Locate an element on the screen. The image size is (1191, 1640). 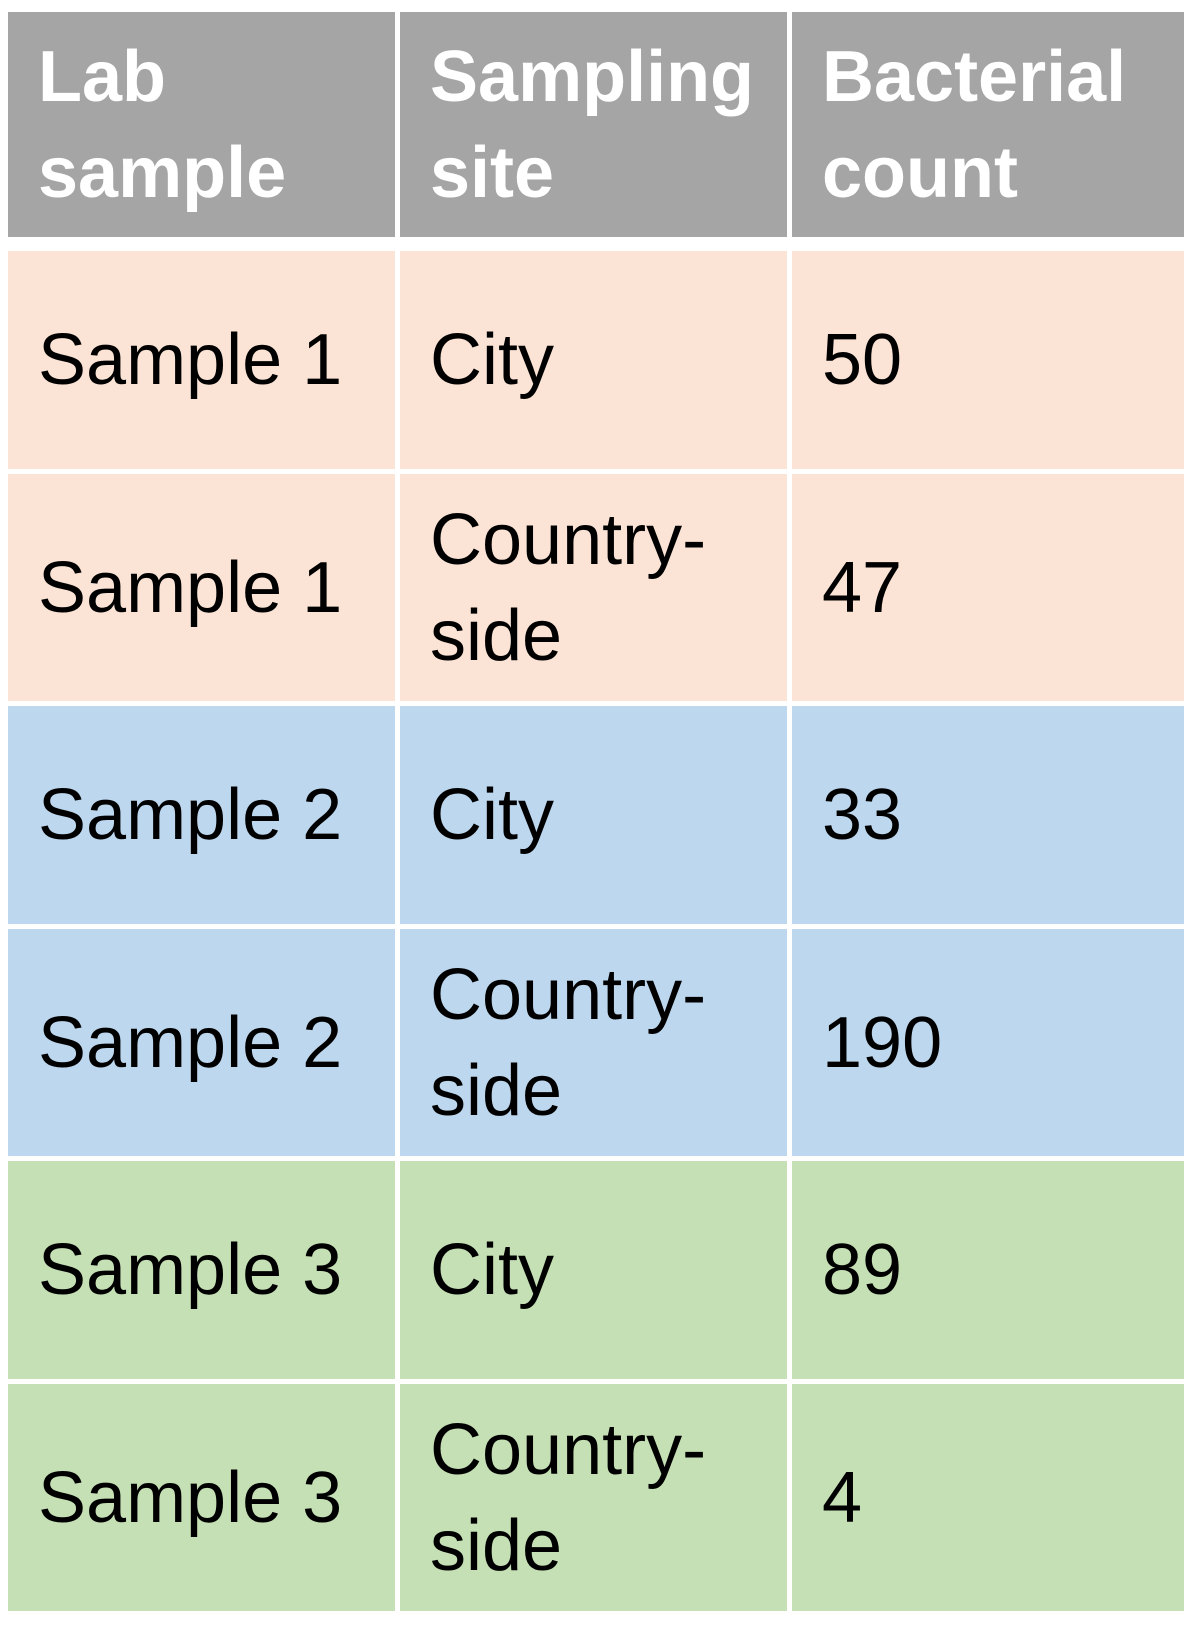
header-label-bacterial-count: Bacterial count is located at coordinates (974, 124).